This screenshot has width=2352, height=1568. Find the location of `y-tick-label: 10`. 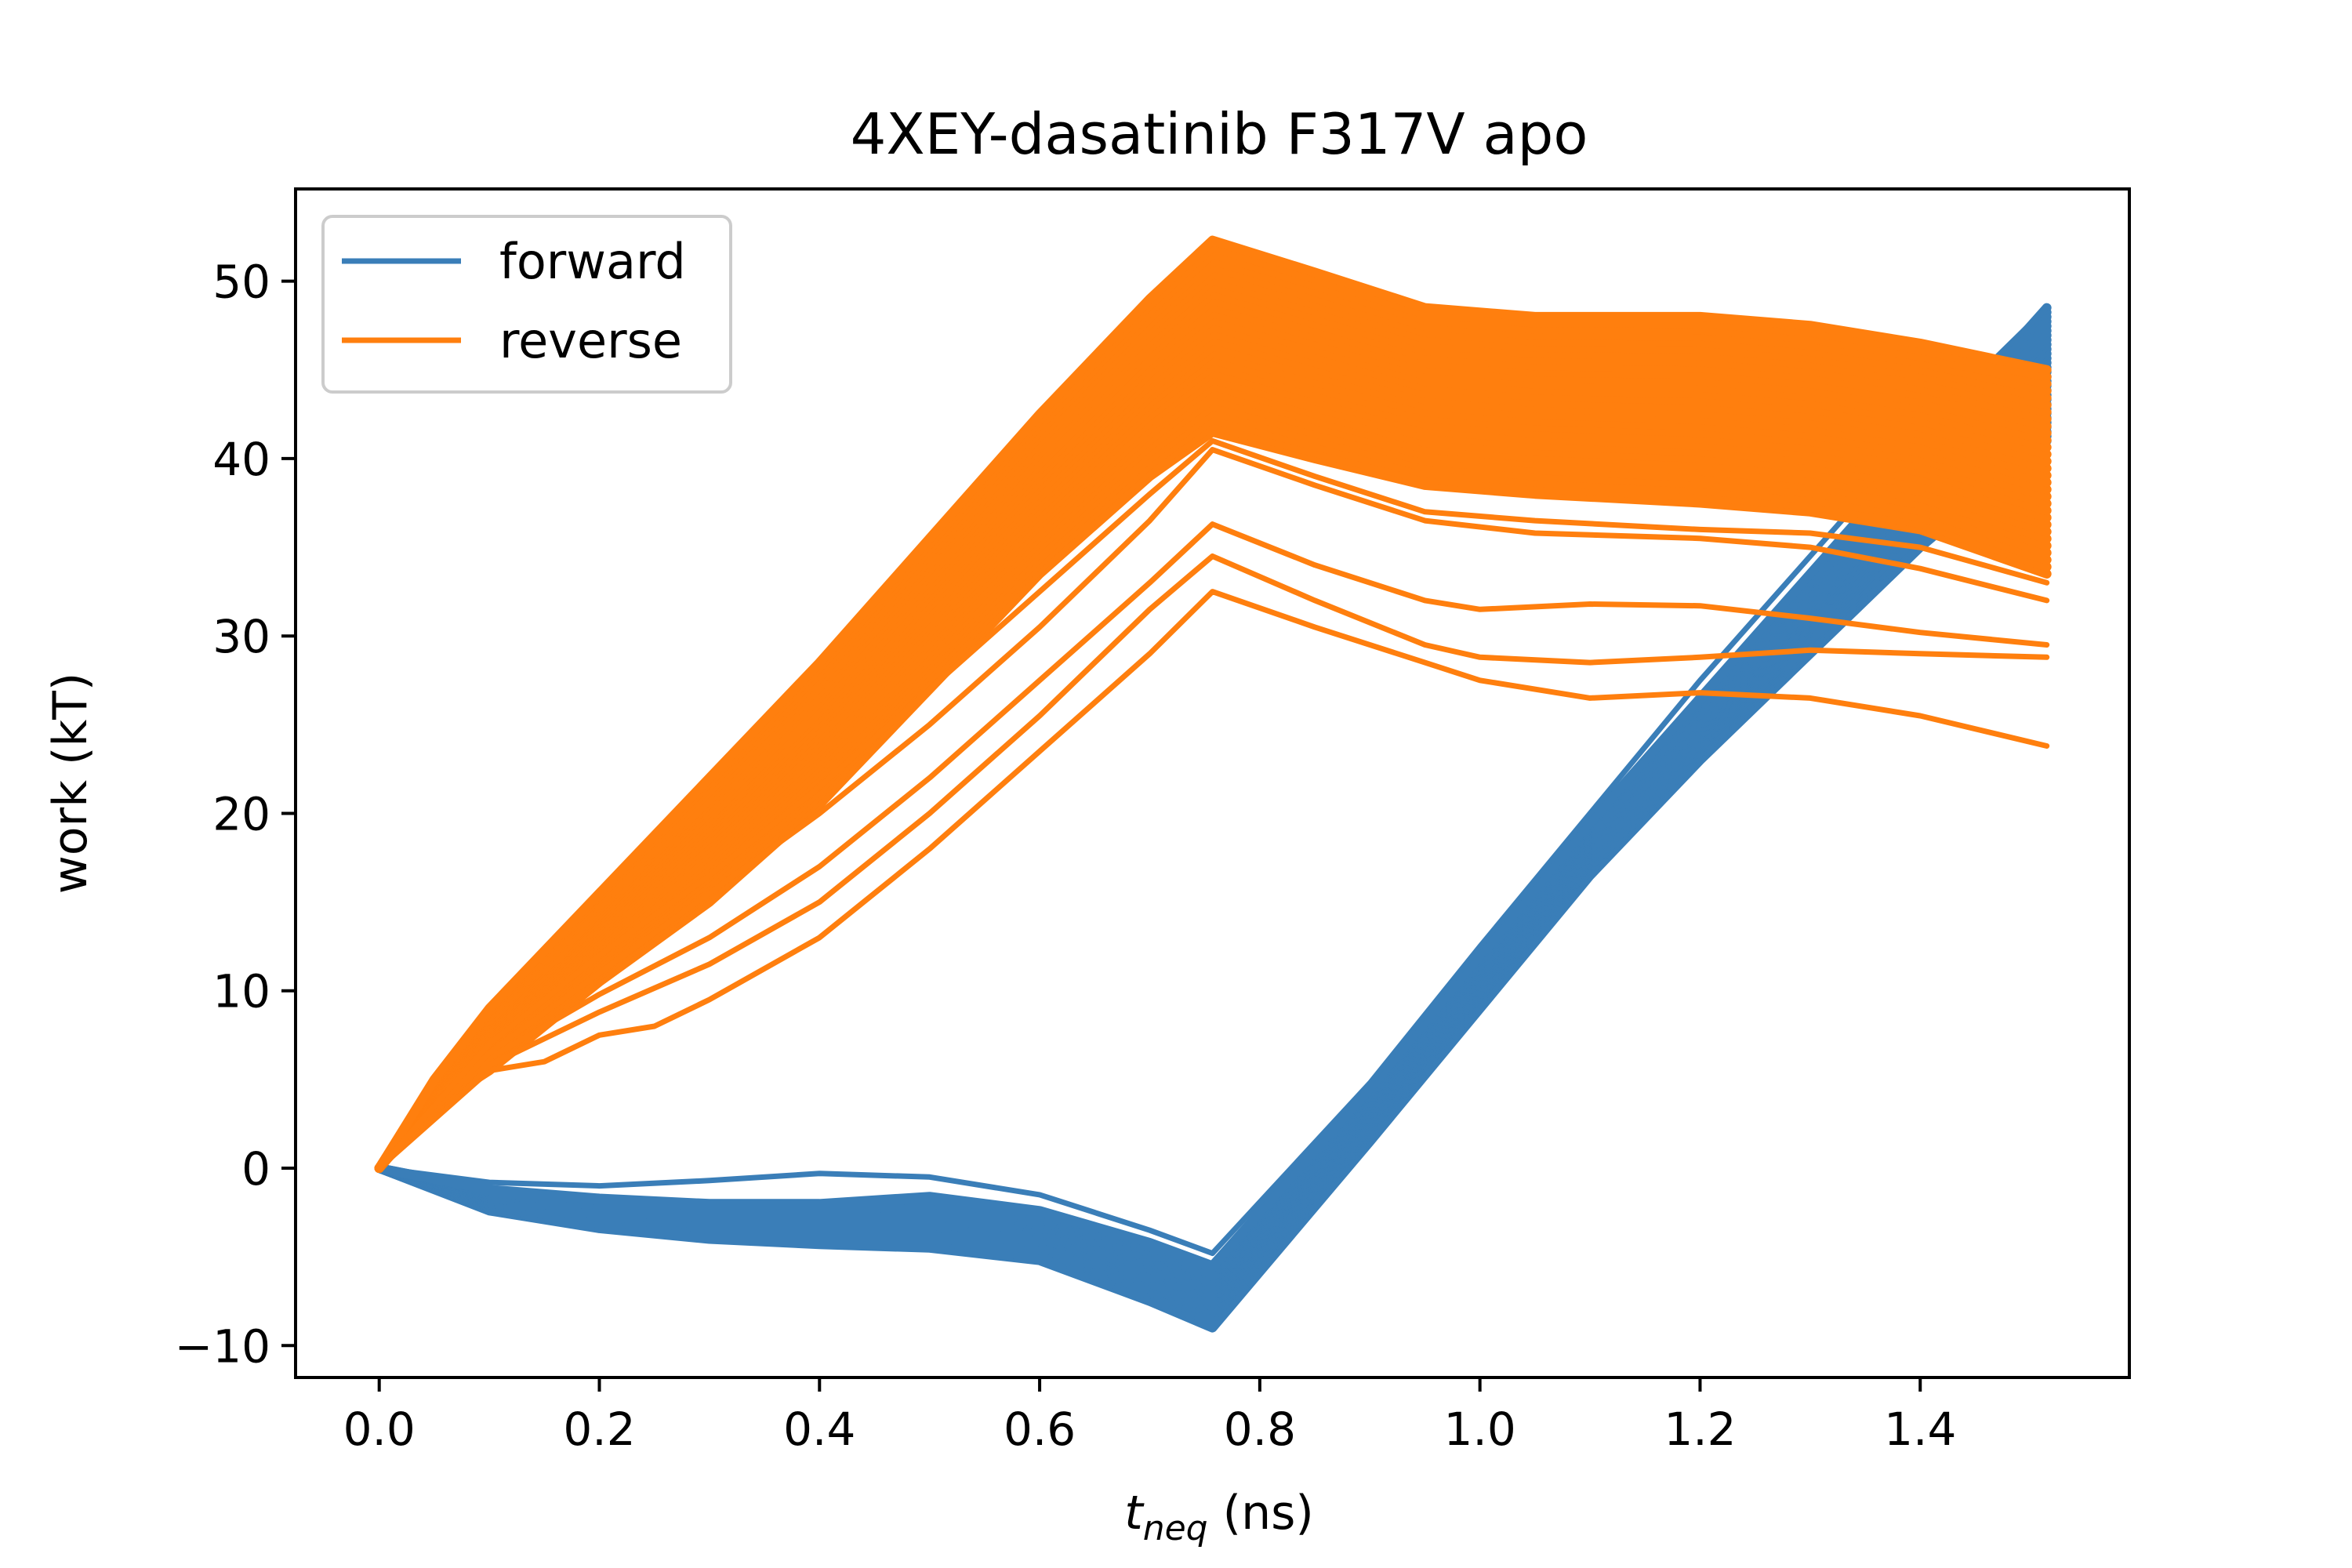

y-tick-label: 10 is located at coordinates (241, 991).